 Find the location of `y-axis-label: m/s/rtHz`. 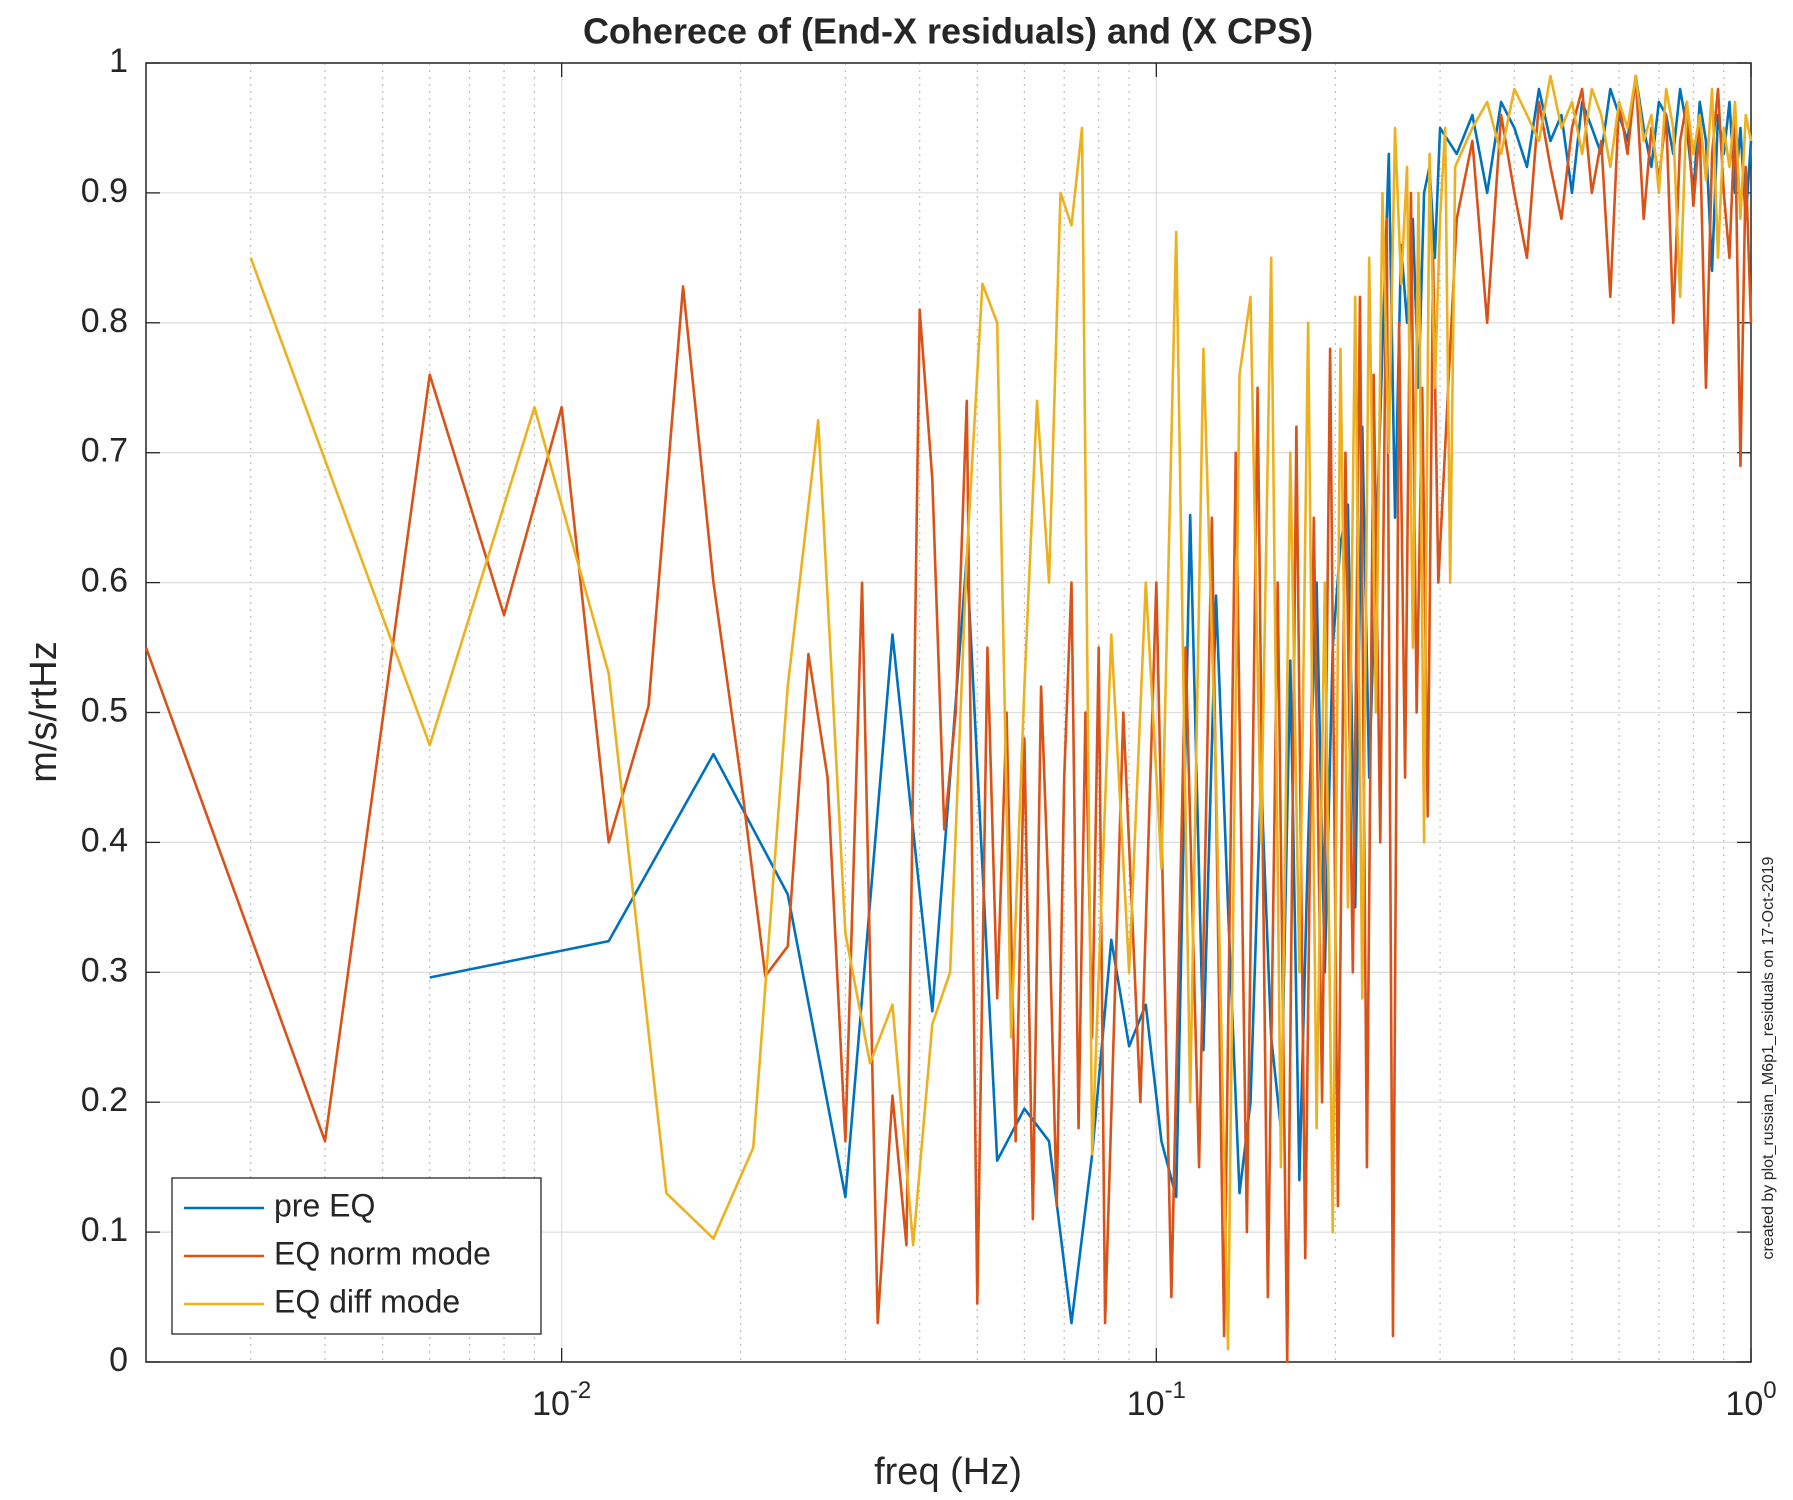

y-axis-label: m/s/rtHz is located at coordinates (44, 711).